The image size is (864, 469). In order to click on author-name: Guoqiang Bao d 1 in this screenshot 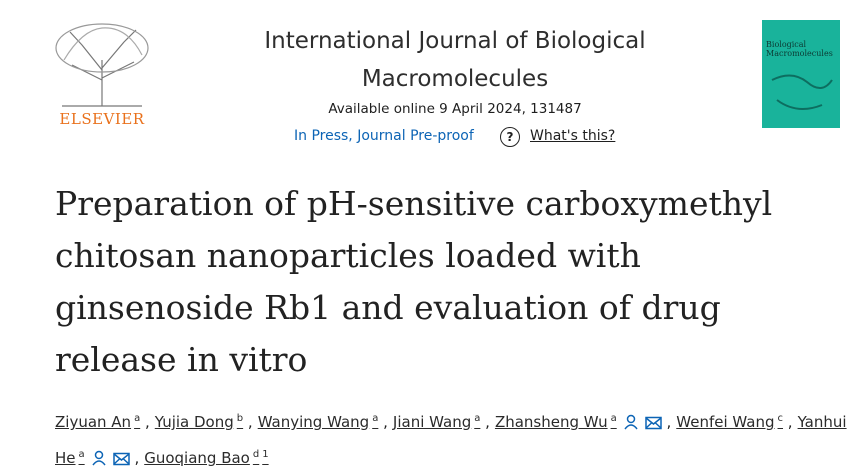, I will do `click(206, 458)`.